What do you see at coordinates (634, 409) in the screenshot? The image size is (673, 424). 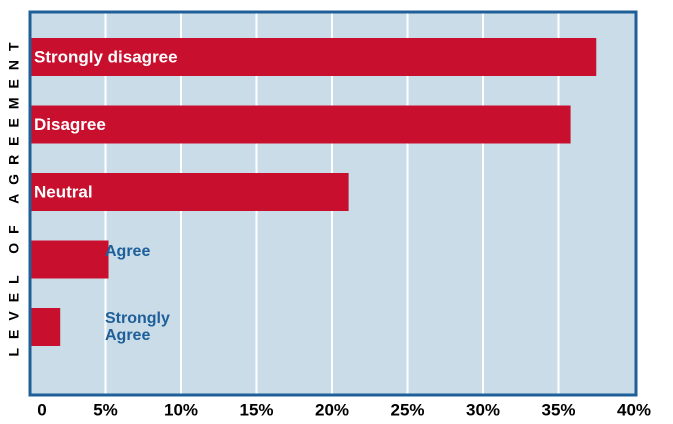 I see `x-tick-label: 40%` at bounding box center [634, 409].